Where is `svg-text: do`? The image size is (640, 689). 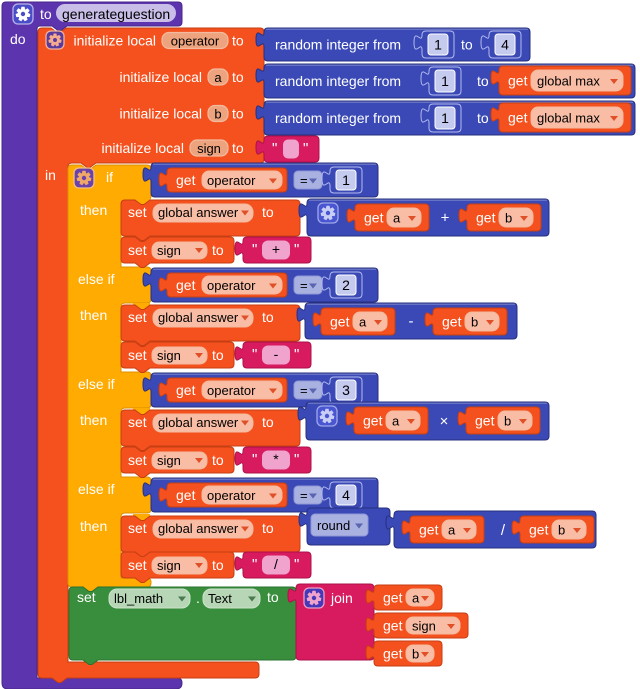 svg-text: do is located at coordinates (18, 39).